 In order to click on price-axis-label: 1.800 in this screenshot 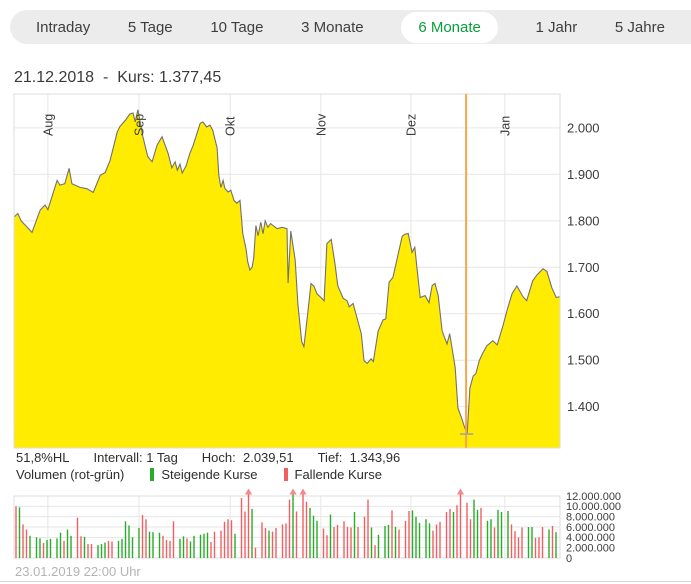, I will do `click(583, 220)`.